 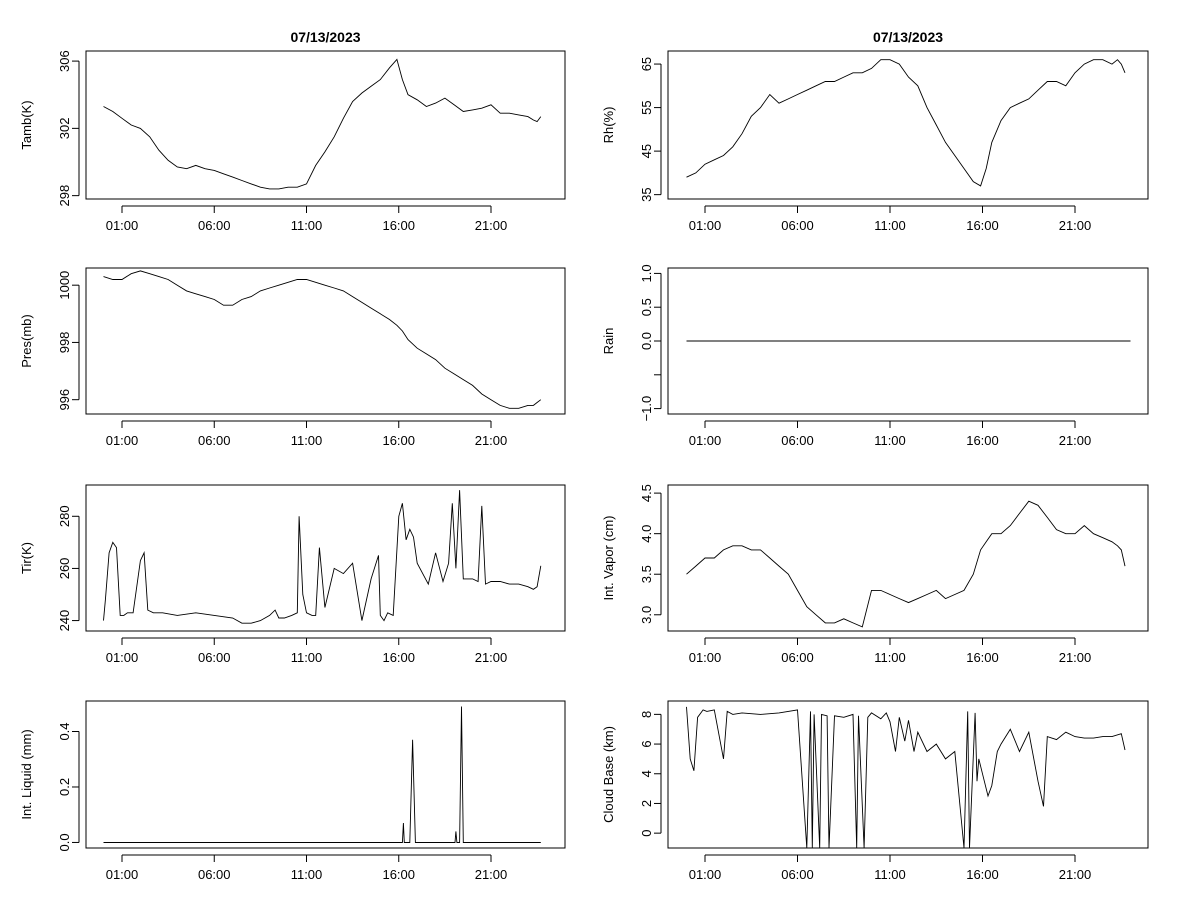 What do you see at coordinates (646, 833) in the screenshot?
I see `y-tick-label: 0` at bounding box center [646, 833].